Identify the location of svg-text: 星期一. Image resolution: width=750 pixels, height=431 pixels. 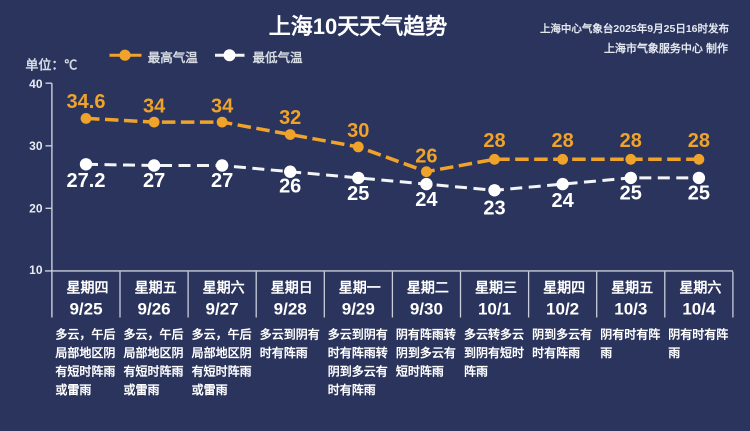
(360, 288).